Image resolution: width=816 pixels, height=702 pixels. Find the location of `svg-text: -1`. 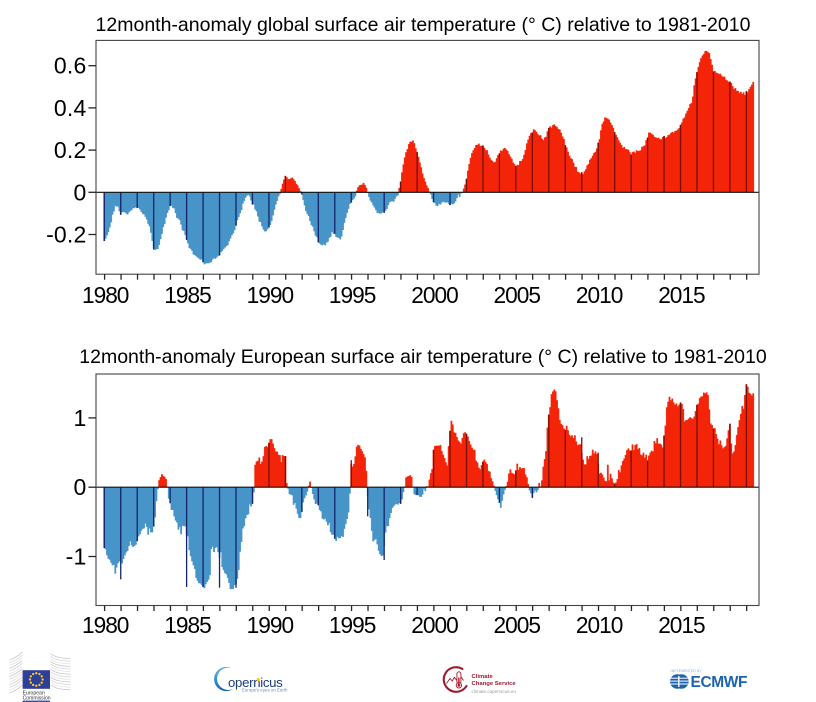

svg-text: -1 is located at coordinates (76, 557).